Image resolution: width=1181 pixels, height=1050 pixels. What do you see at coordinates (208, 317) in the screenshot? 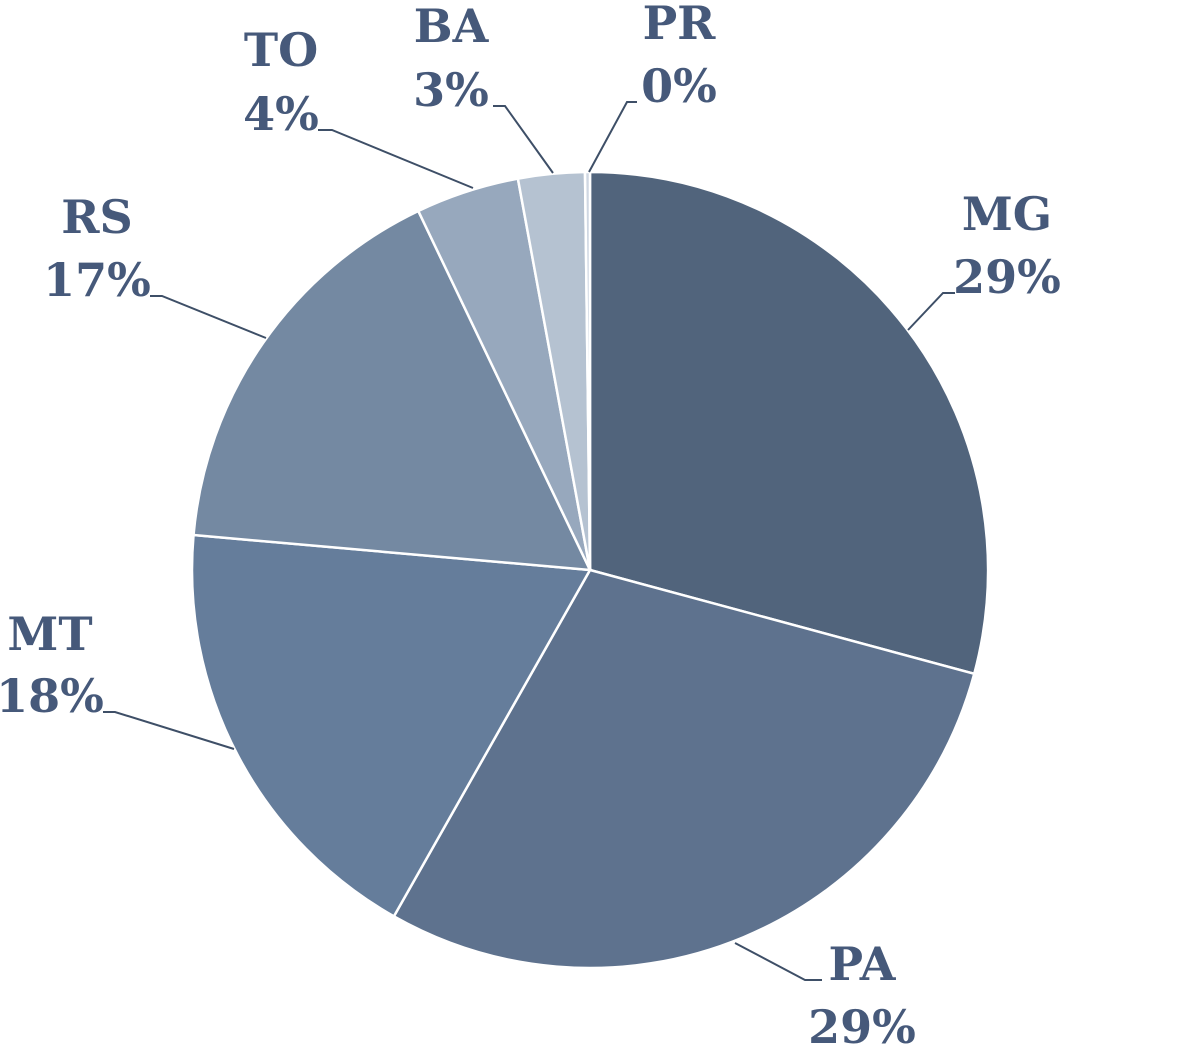
I see `leader-line-rs` at bounding box center [208, 317].